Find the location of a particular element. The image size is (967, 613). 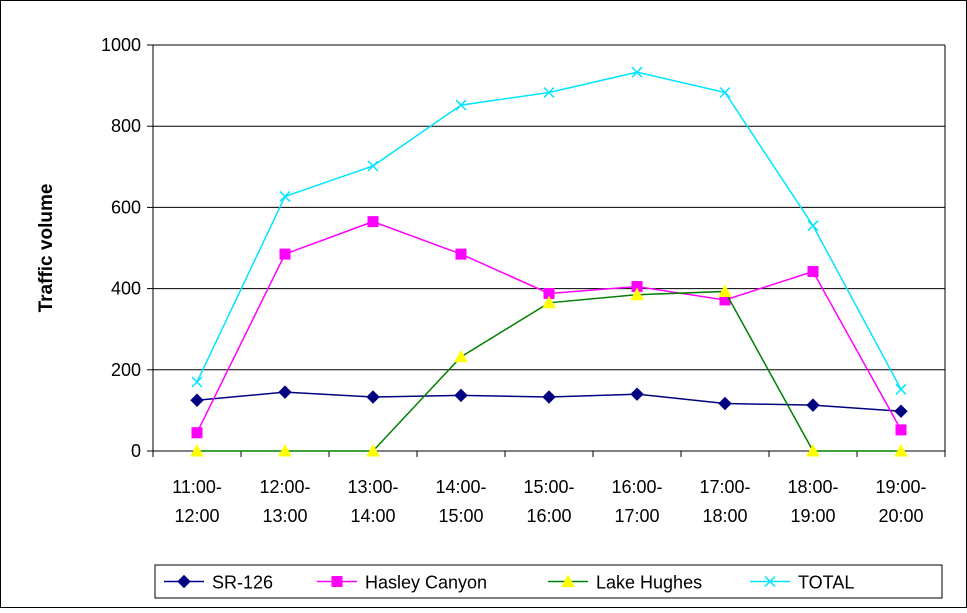

x-tick-label: 18:00-19:00 is located at coordinates (812, 501).